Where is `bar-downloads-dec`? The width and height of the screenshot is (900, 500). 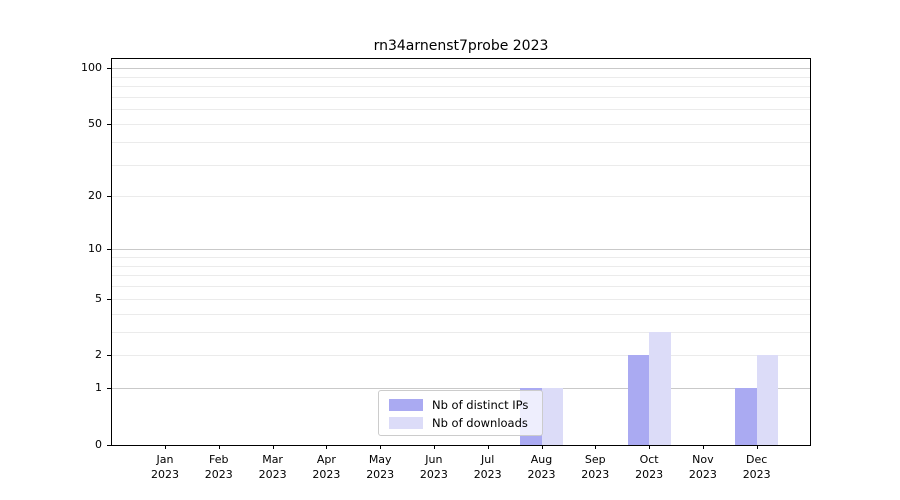 bar-downloads-dec is located at coordinates (767, 400).